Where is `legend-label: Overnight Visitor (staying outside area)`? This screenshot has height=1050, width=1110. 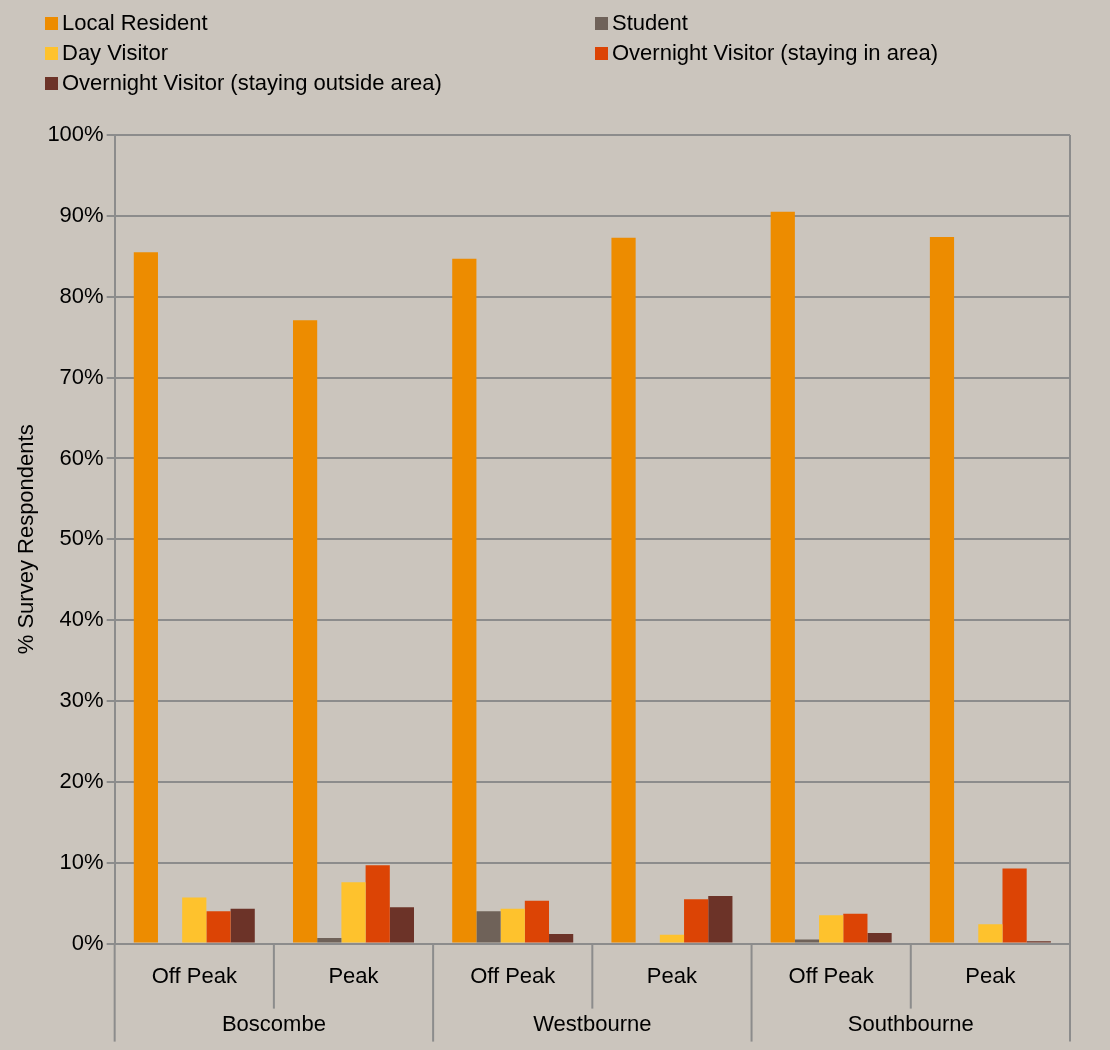 legend-label: Overnight Visitor (staying outside area) is located at coordinates (252, 83).